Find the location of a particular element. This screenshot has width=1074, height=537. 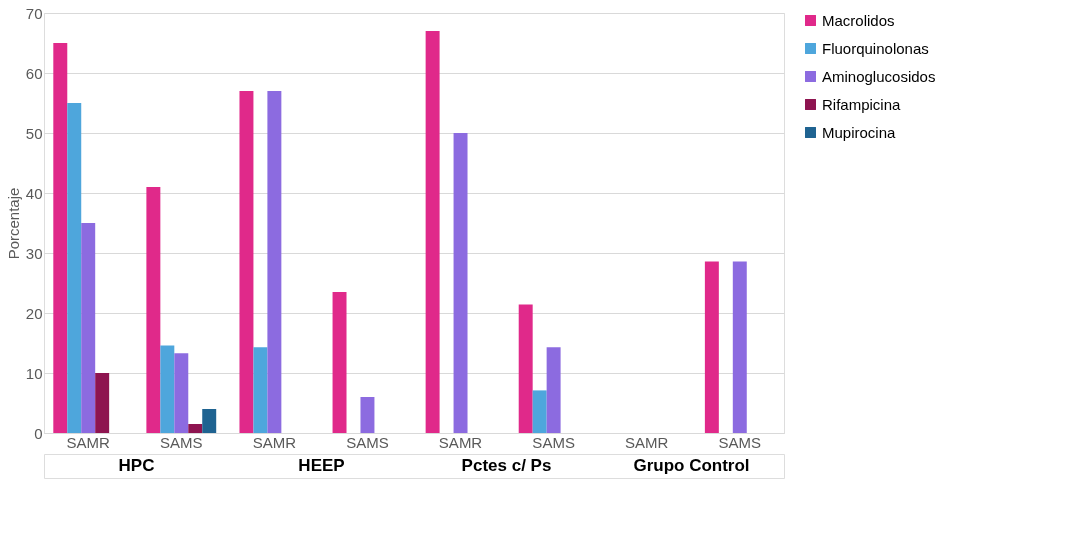

text: Pctes c/ Ps is located at coordinates (506, 465).